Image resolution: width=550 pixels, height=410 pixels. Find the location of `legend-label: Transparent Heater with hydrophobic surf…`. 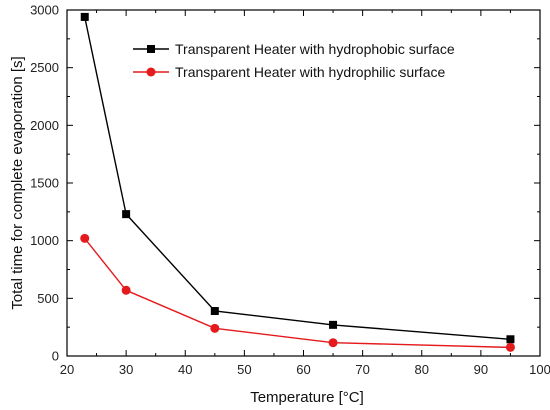

legend-label: Transparent Heater with hydrophobic surf… is located at coordinates (315, 49).